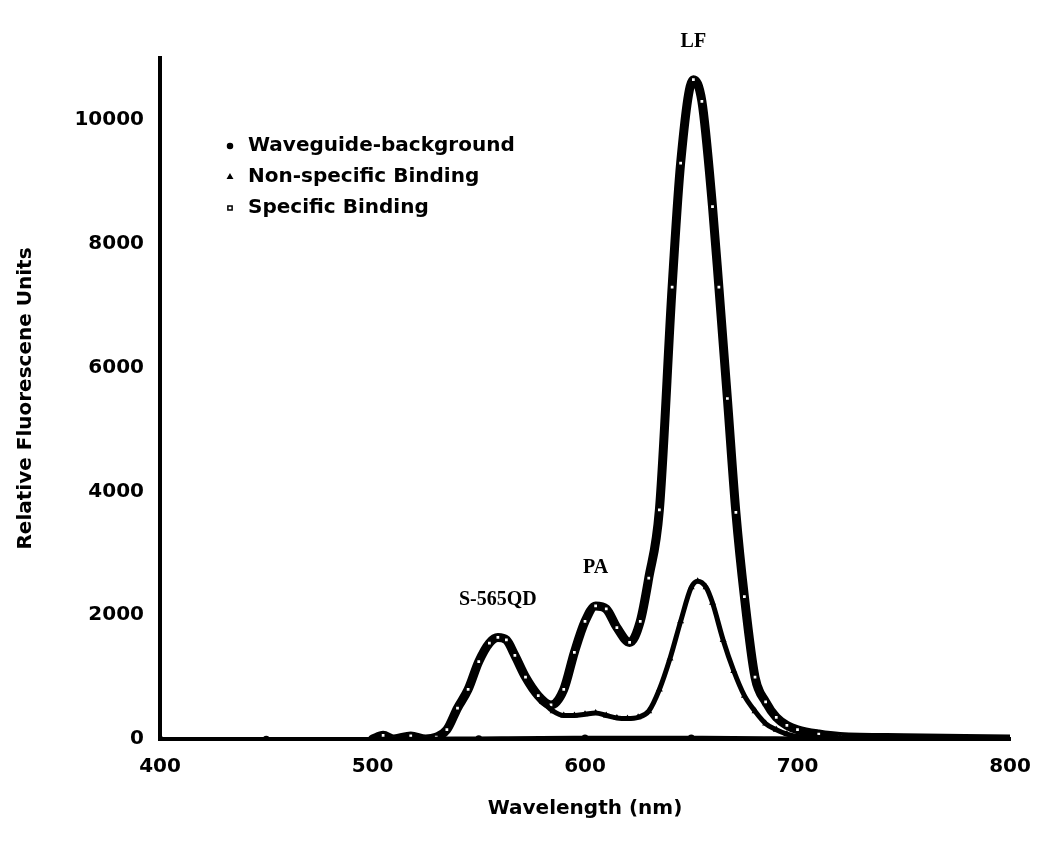 The height and width of the screenshot is (845, 1040). Describe the element at coordinates (1010, 765) in the screenshot. I see `x-tick-label: 800` at that location.